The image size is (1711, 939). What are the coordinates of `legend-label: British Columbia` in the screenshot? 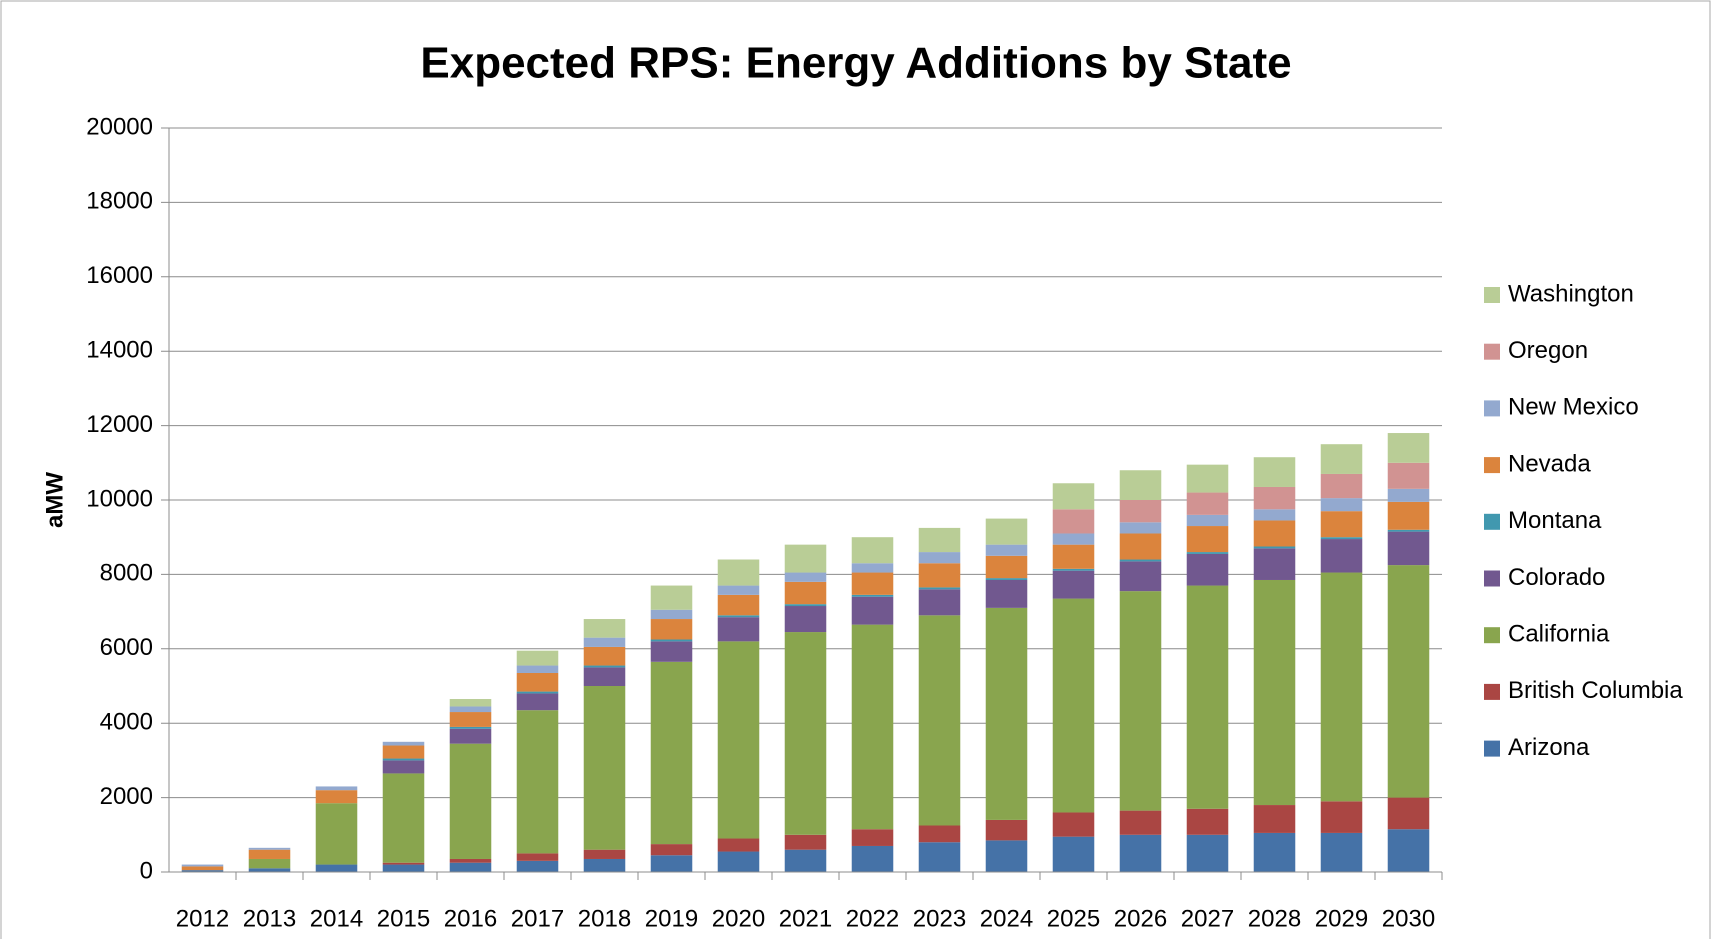 It's located at (1595, 690).